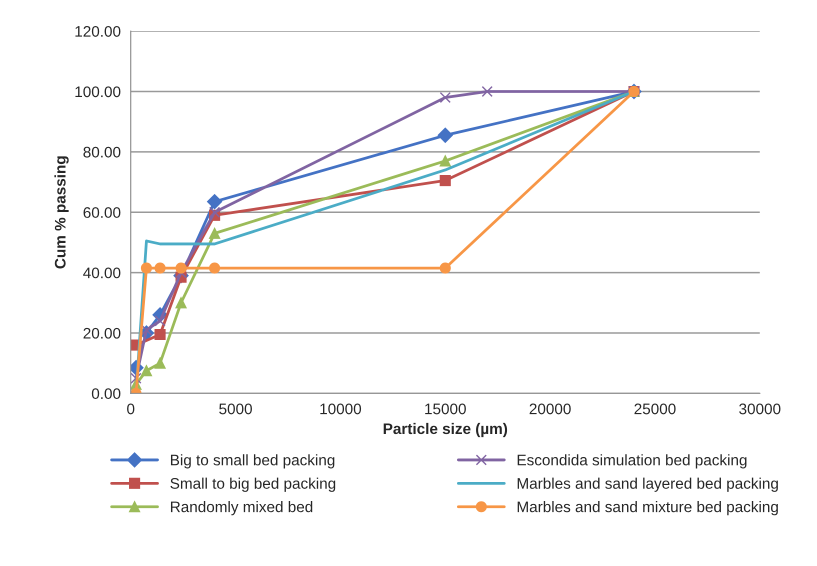 This screenshot has height=566, width=817. What do you see at coordinates (446, 430) in the screenshot?
I see `x-axis-title: Particle size (µm)` at bounding box center [446, 430].